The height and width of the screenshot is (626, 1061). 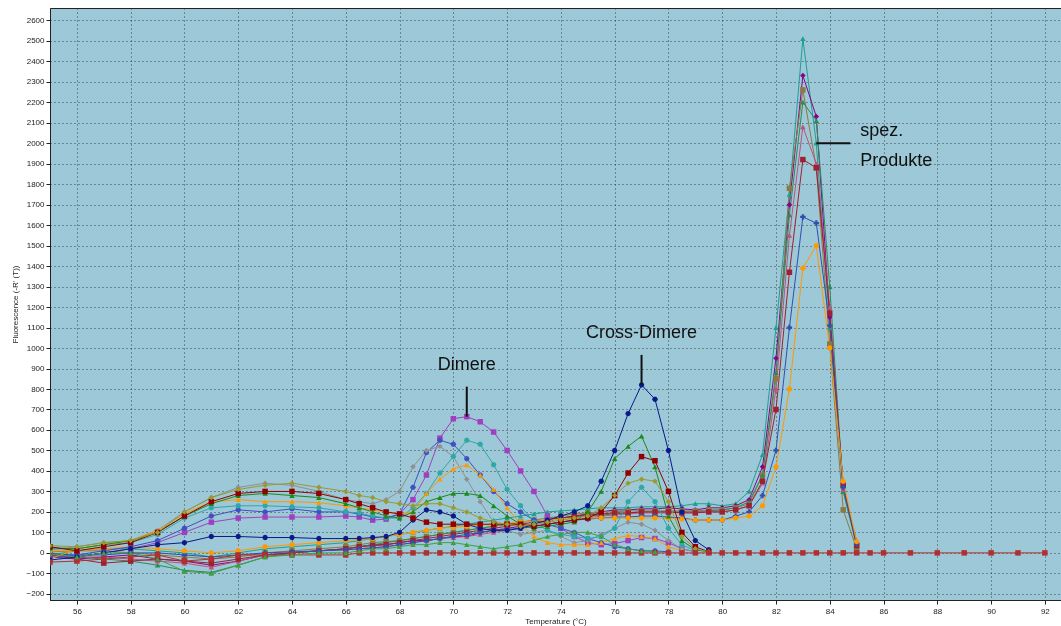 I want to click on y-tick-label: 400, so click(x=38, y=471).